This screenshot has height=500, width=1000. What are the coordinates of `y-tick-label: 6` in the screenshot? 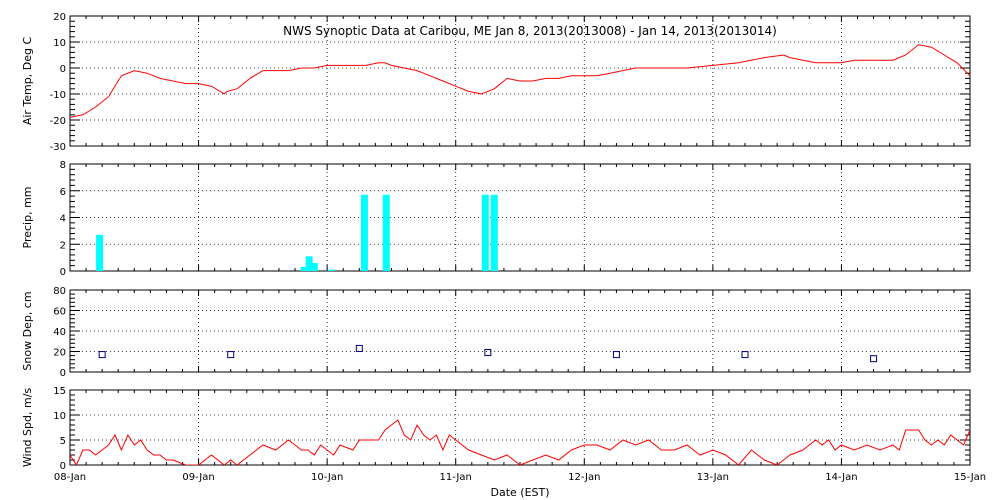 It's located at (63, 192).